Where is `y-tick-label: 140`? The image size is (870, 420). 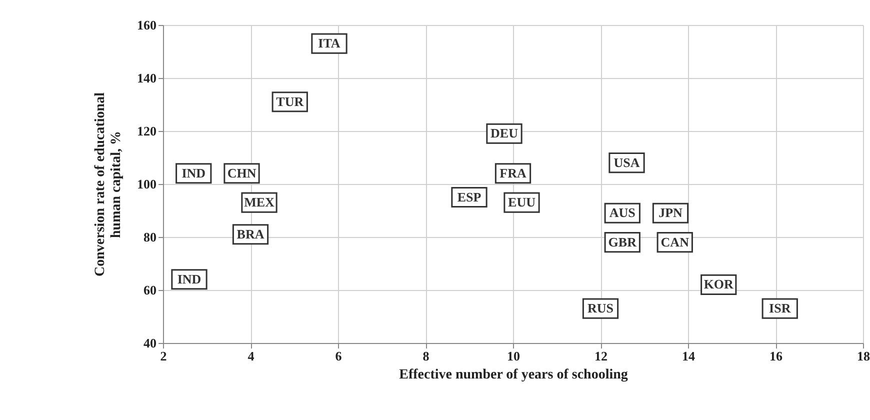
y-tick-label: 140 is located at coordinates (146, 78).